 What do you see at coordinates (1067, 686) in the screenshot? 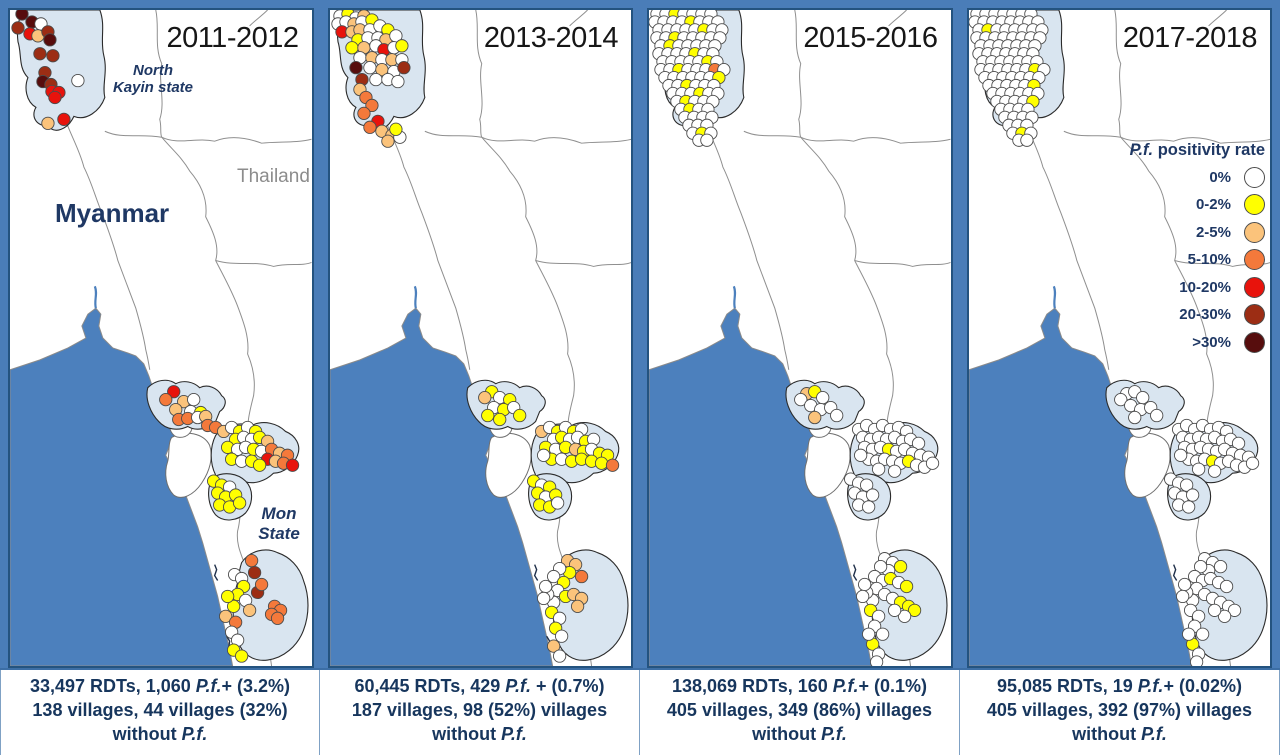
I see `text-segment: 95,085 RDTs, 19` at bounding box center [1067, 686].